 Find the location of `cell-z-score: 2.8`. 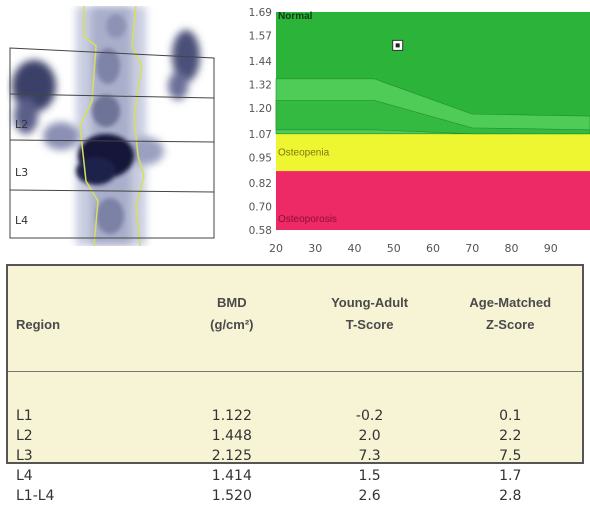

cell-z-score: 2.8 is located at coordinates (510, 496).